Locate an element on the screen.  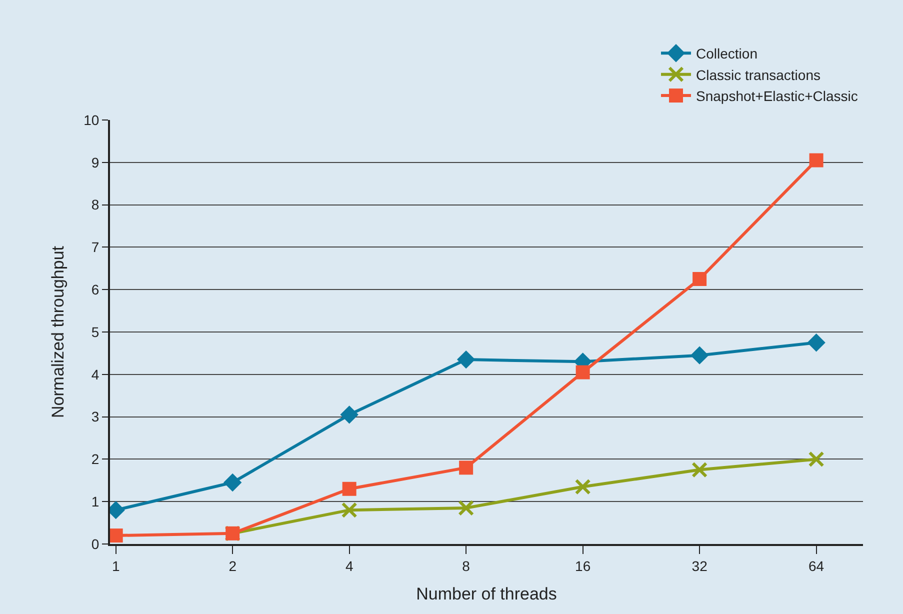
y-tick-label: 9 is located at coordinates (95, 162).